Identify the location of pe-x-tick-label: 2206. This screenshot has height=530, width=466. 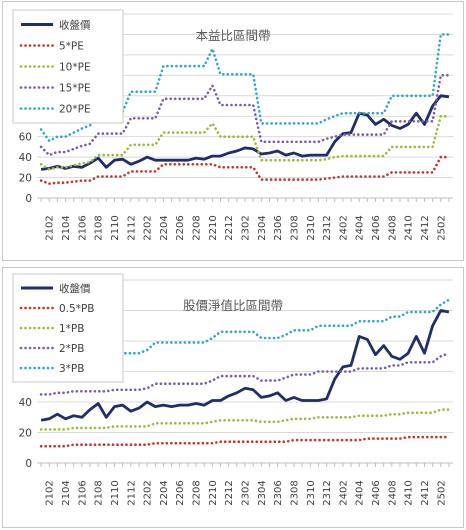
(180, 227).